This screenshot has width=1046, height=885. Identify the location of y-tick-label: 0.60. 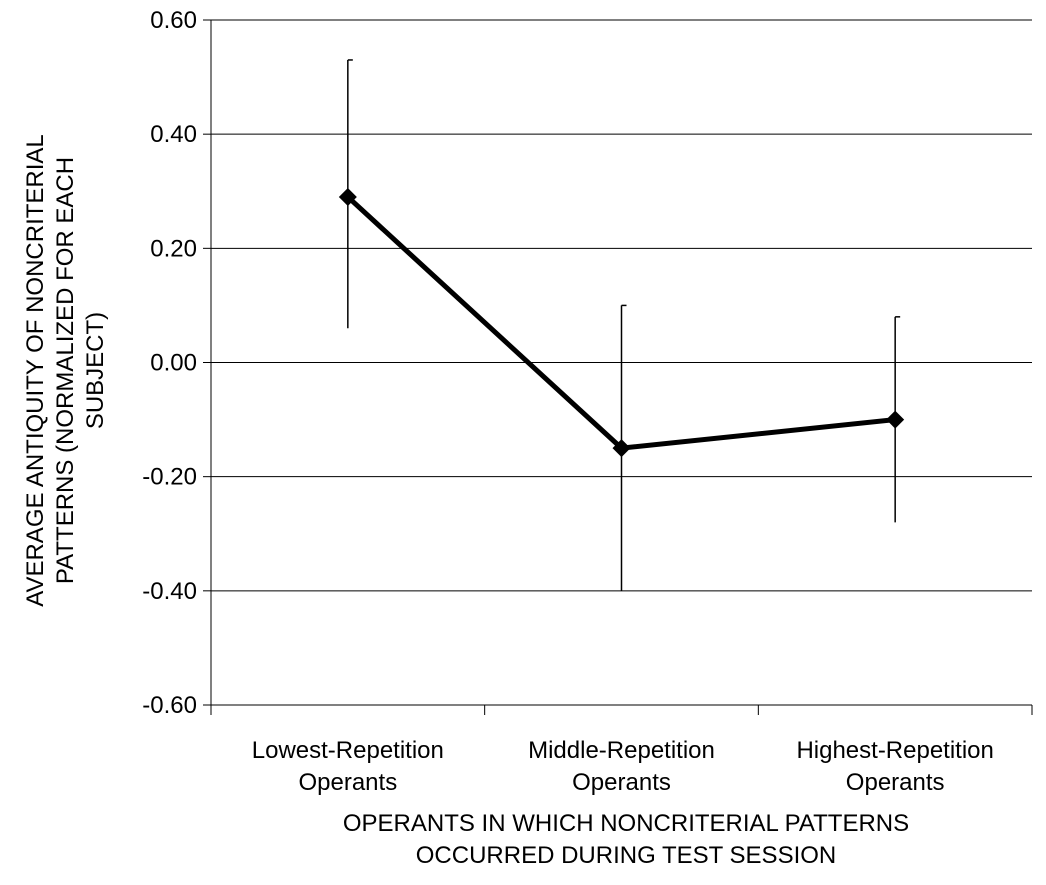
(173, 20).